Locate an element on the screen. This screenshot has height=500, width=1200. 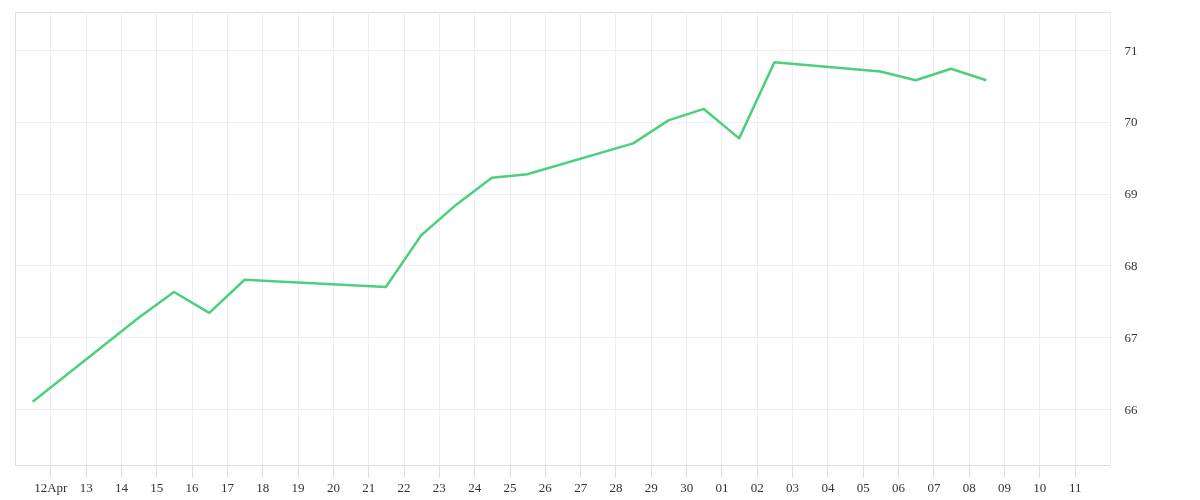
x-tick-label: 30 is located at coordinates (687, 487).